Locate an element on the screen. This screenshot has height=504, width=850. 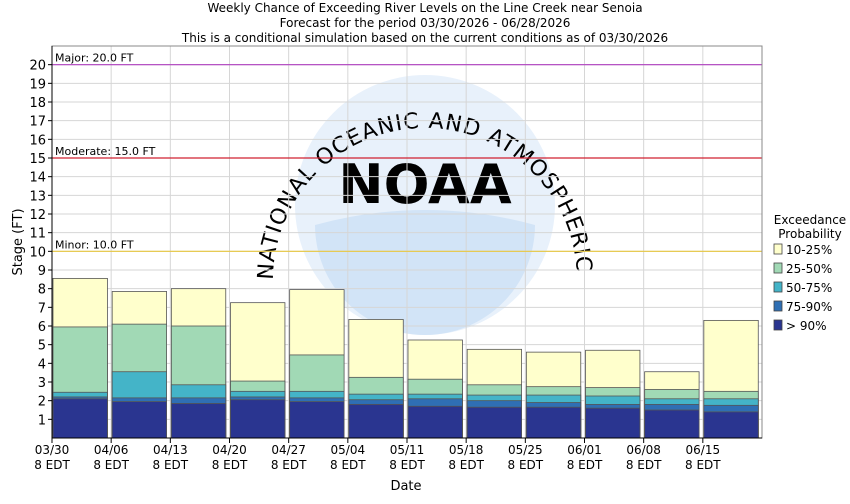
x-tick-label-date: 03/30 is located at coordinates (52, 450).